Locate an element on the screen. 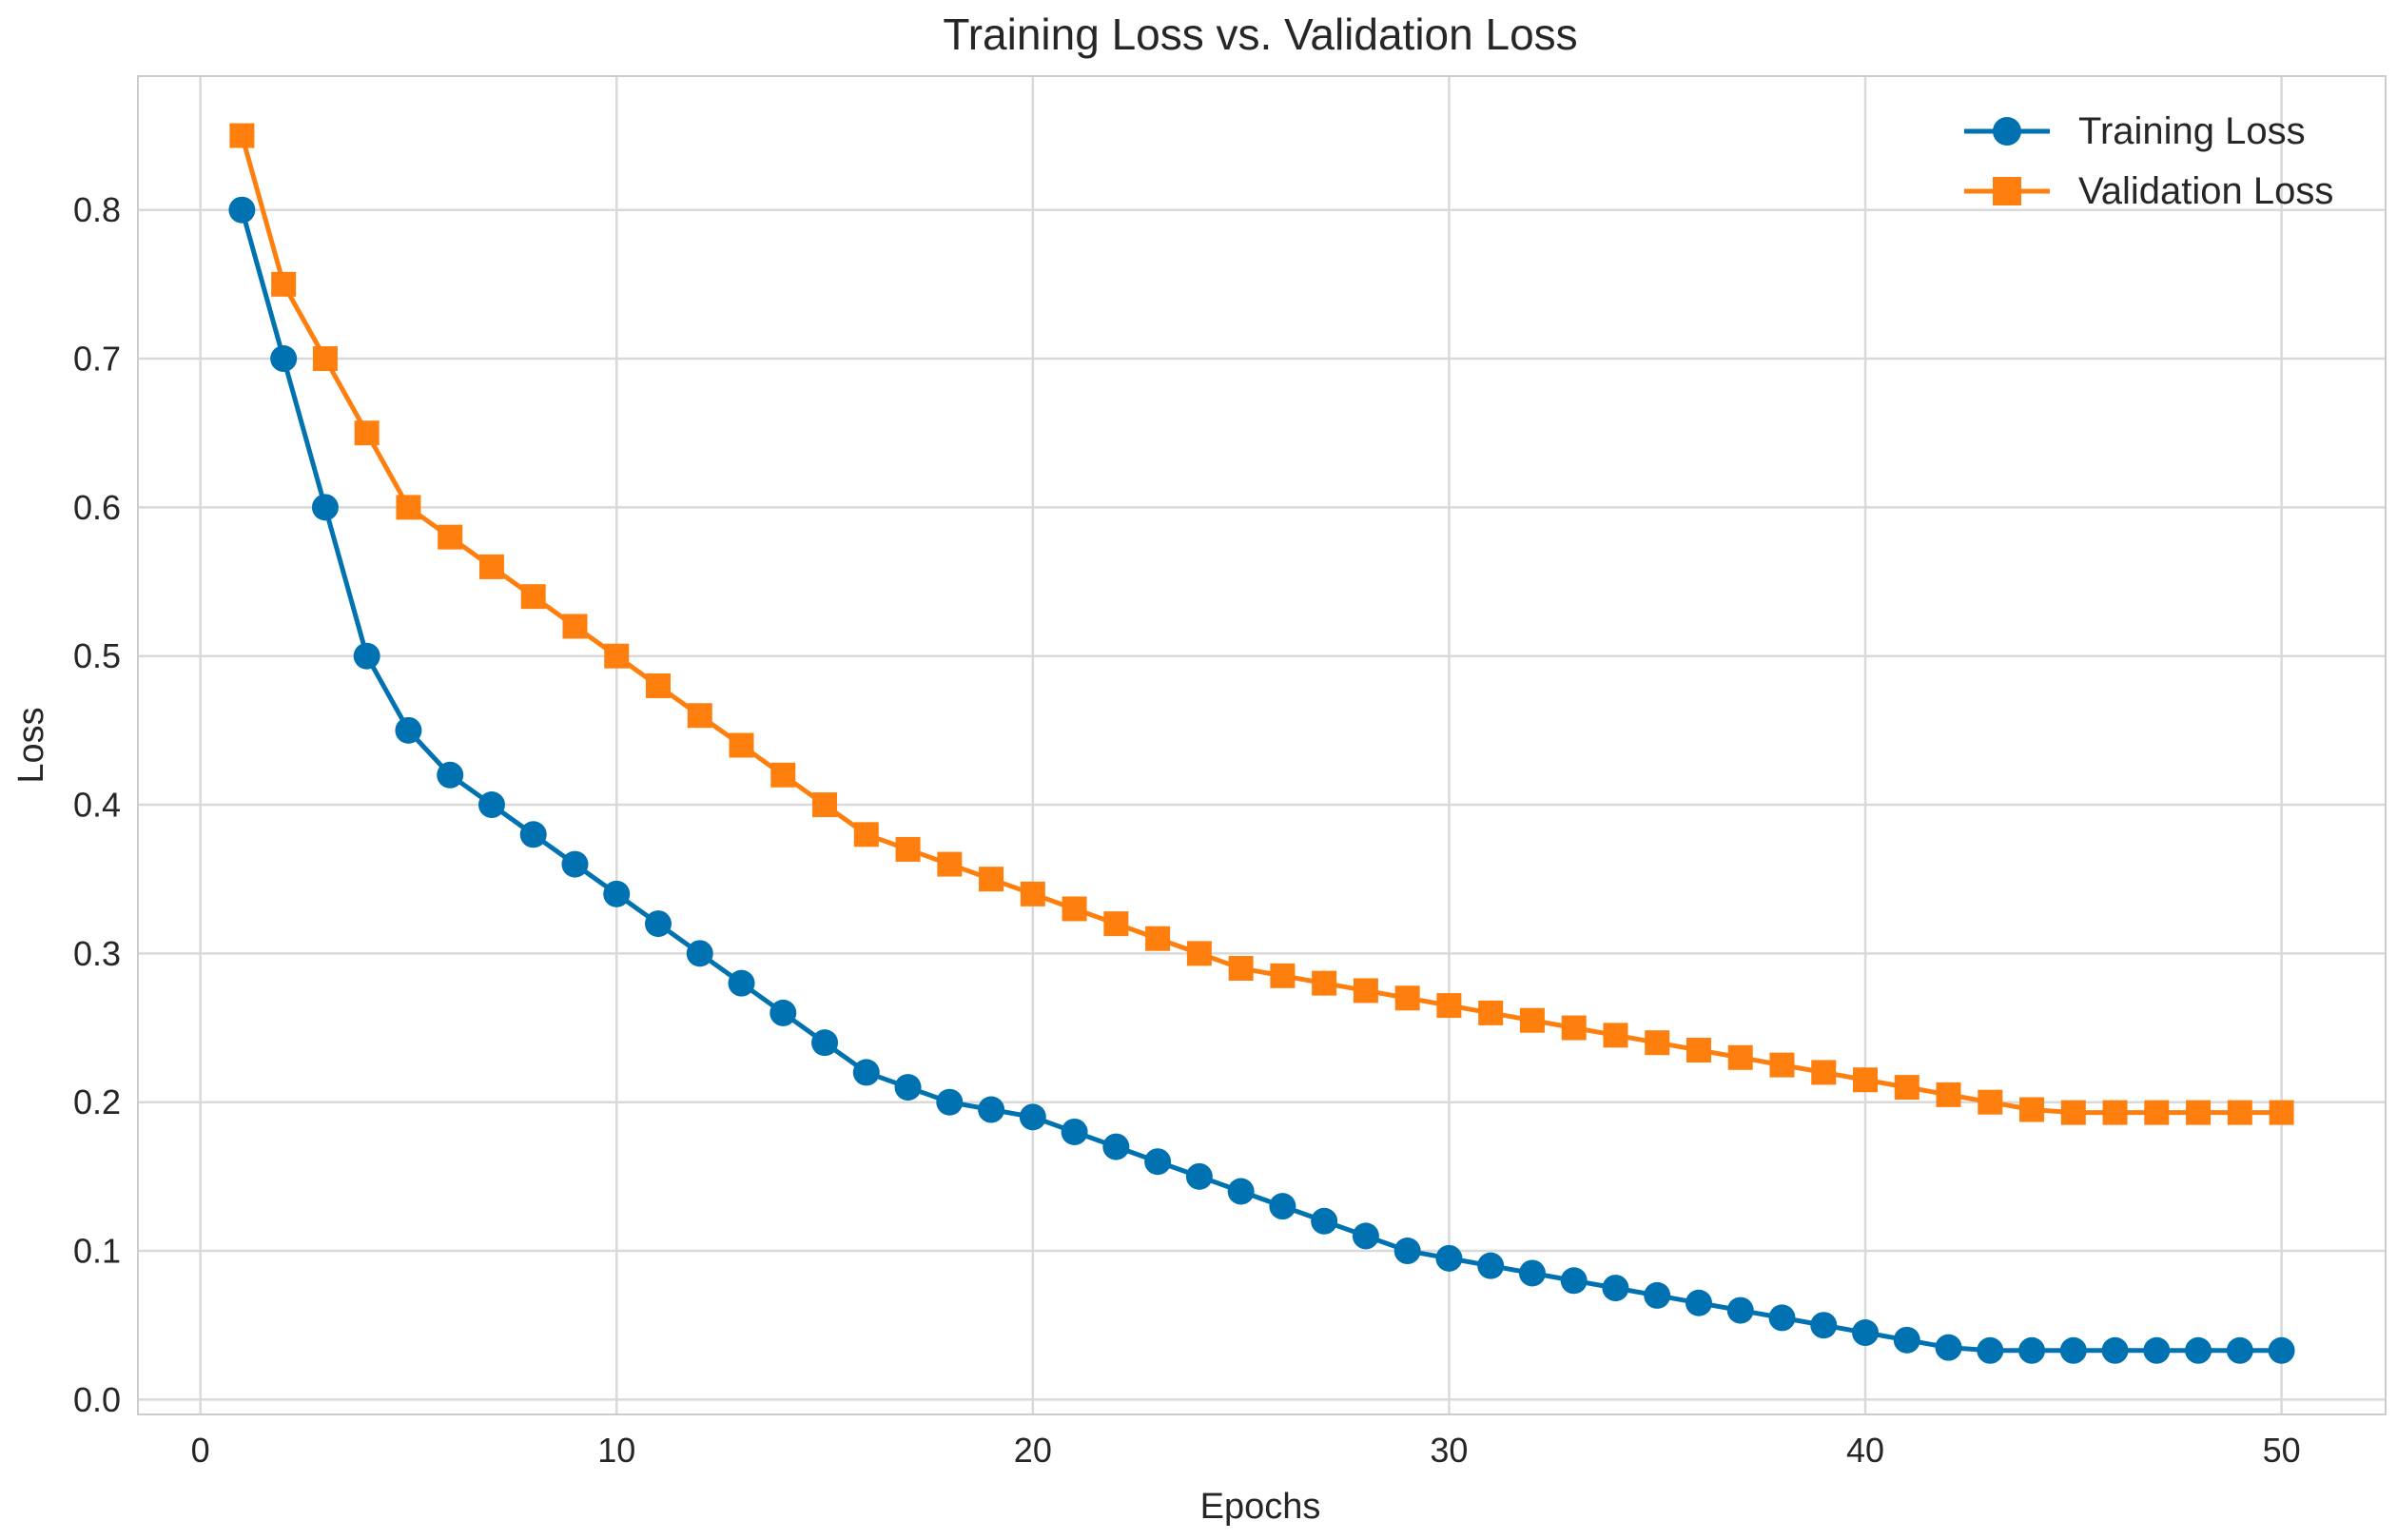 The image size is (2397, 1540). legend-training-label: Training Loss is located at coordinates (2192, 131).